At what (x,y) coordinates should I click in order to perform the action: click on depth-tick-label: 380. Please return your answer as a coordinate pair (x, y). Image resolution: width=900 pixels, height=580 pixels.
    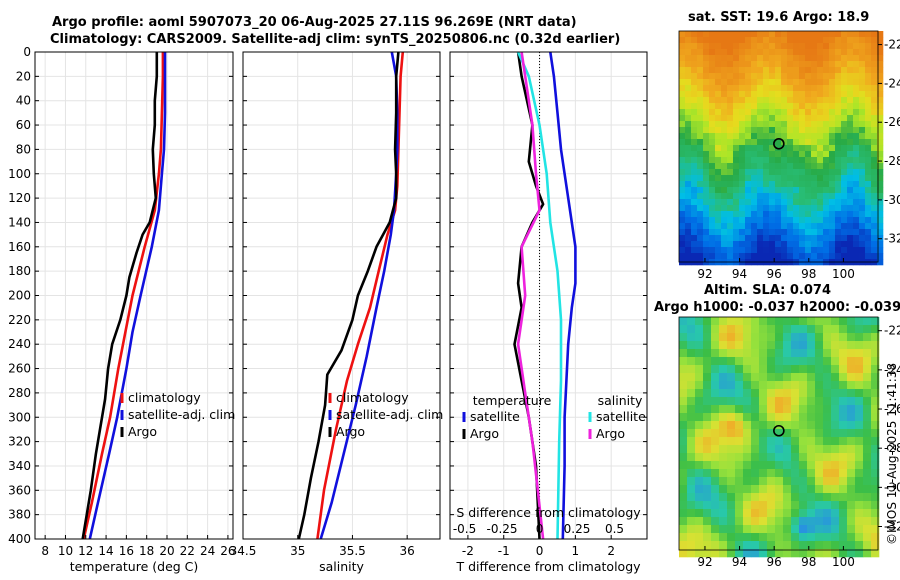
    Looking at the image, I should click on (19, 515).